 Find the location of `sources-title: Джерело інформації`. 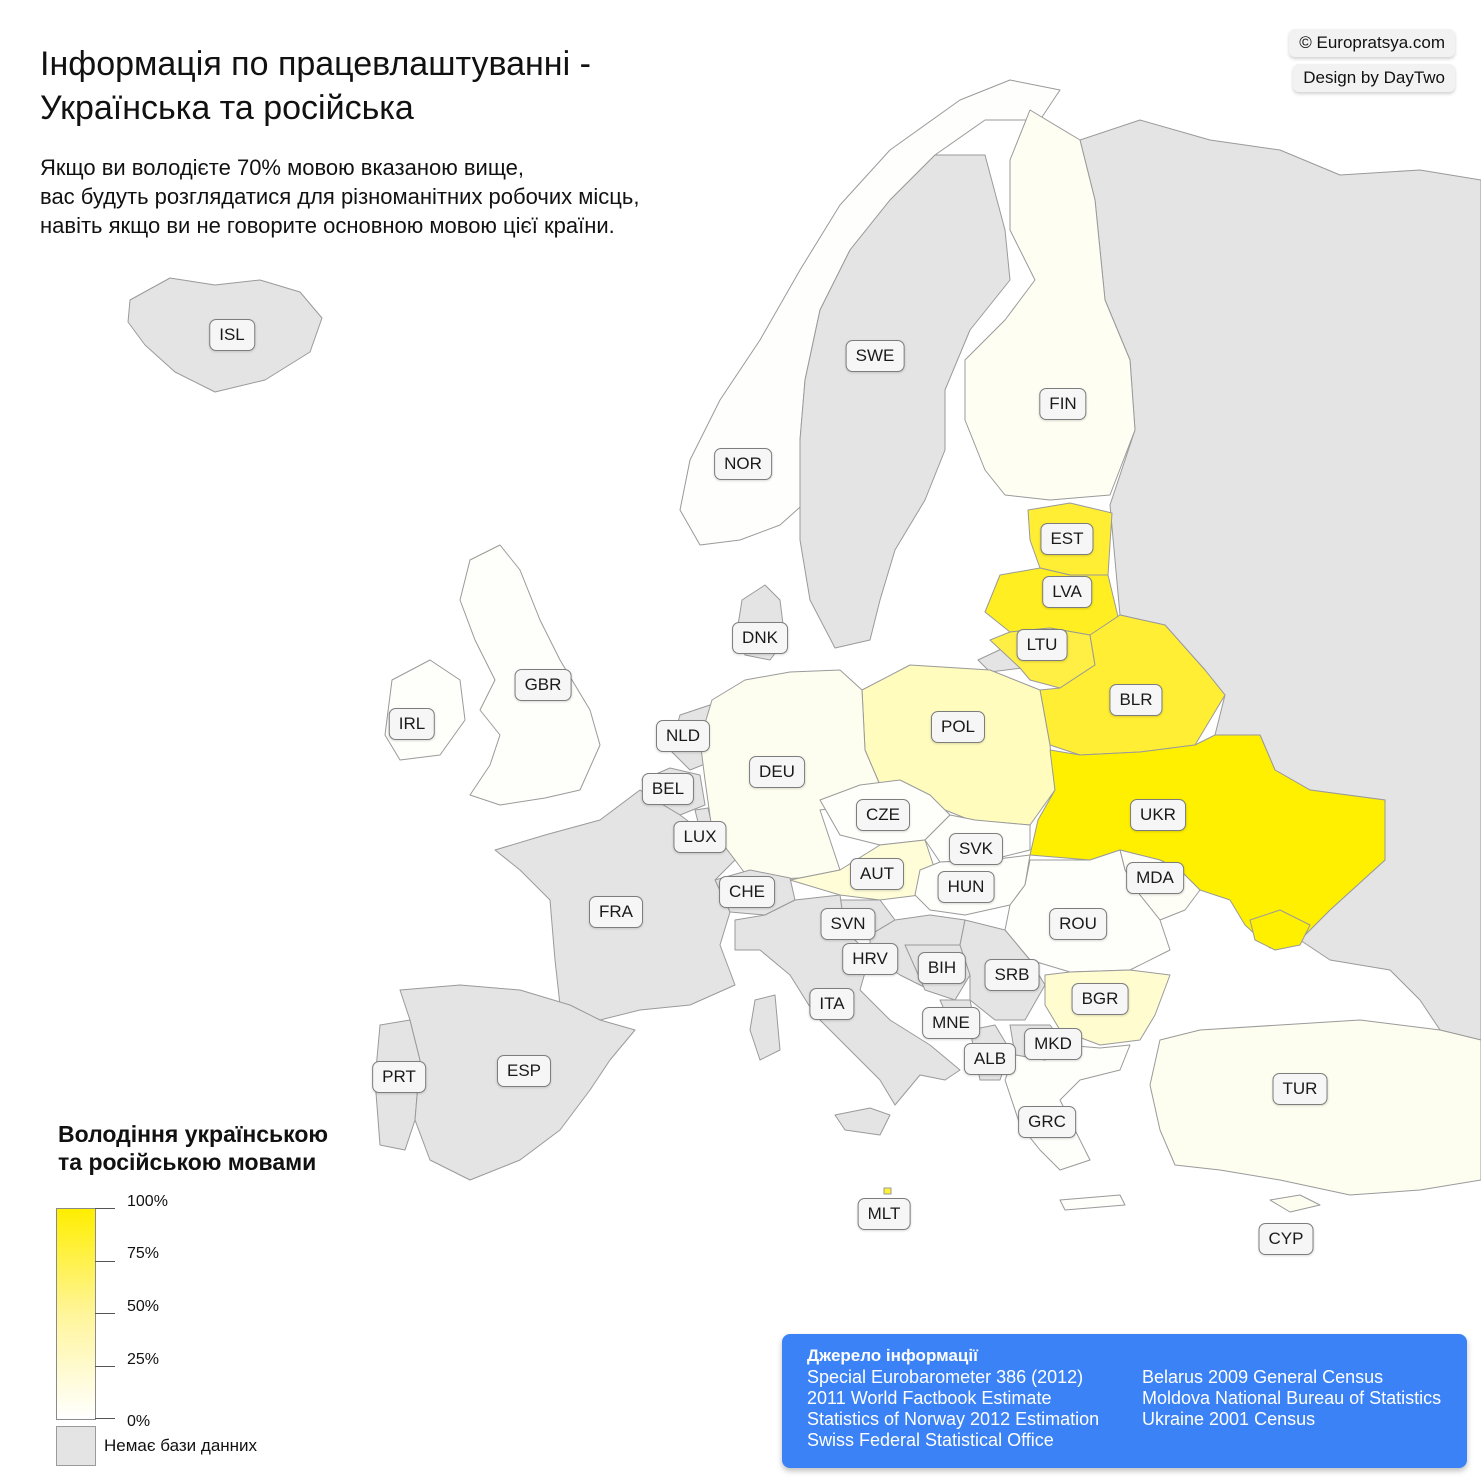

sources-title: Джерело інформації is located at coordinates (892, 1355).